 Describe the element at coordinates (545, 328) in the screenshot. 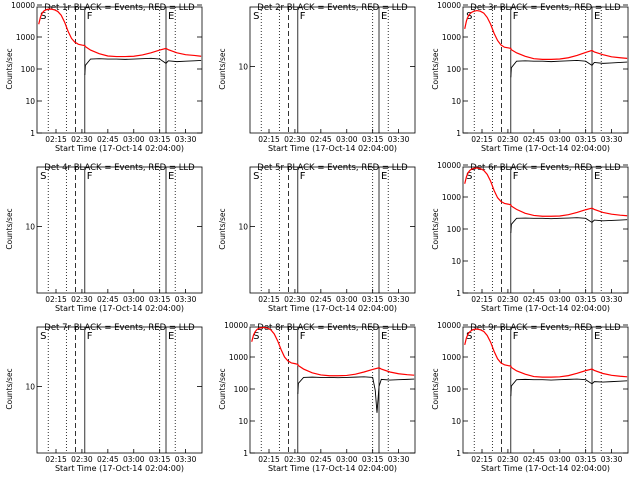

I see `panel-title: Det 9r BLACK = Events, RED = LLD` at that location.